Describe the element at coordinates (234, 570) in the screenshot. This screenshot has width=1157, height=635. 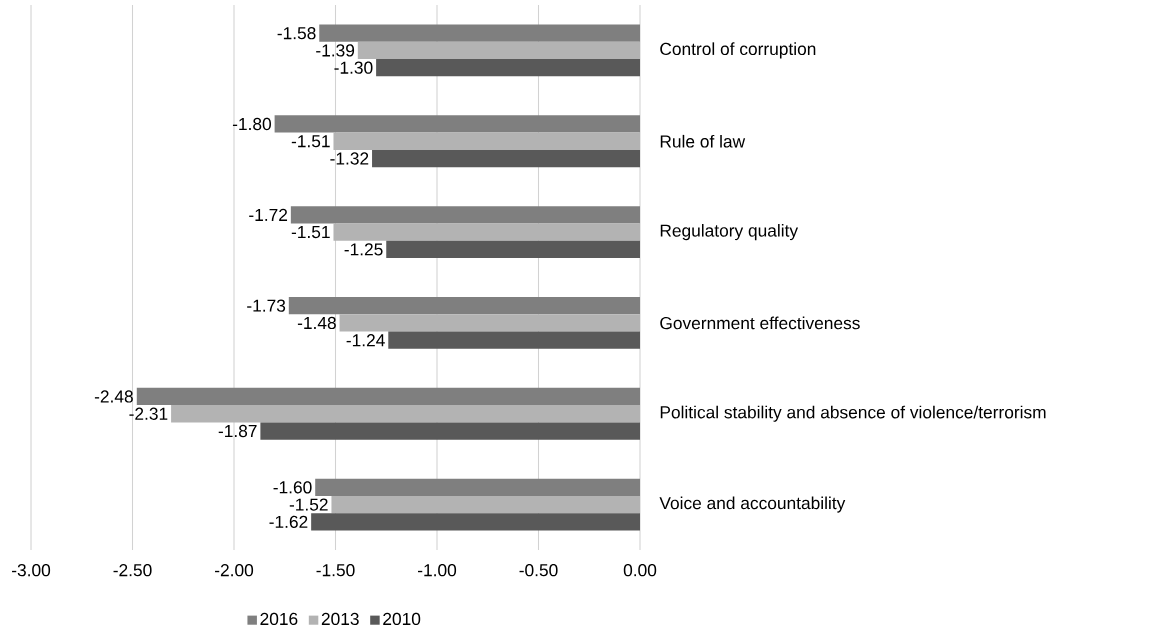
I see `x-tick-label: -2.00` at that location.